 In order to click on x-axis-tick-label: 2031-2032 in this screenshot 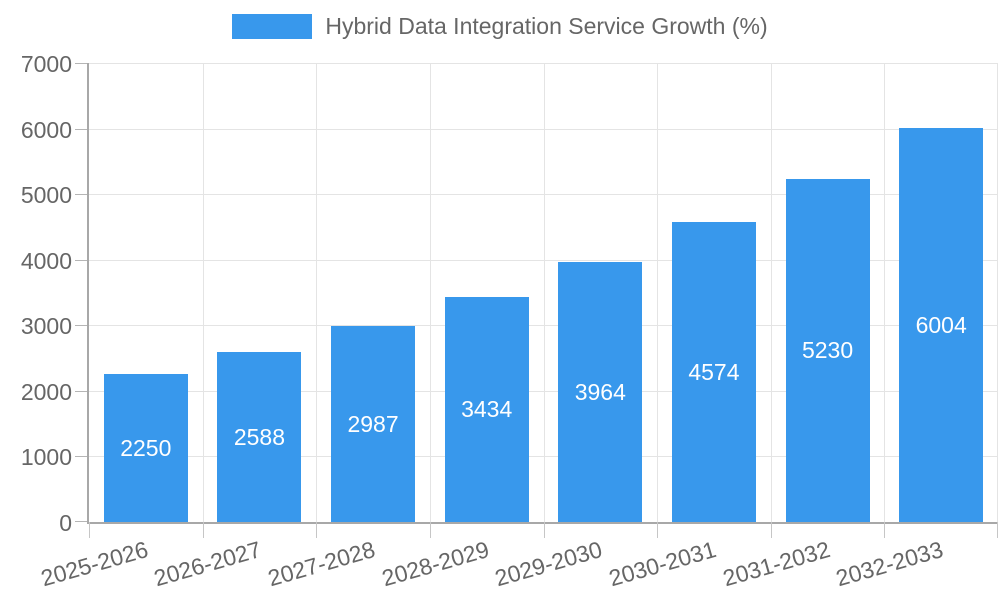, I will do `click(776, 564)`.